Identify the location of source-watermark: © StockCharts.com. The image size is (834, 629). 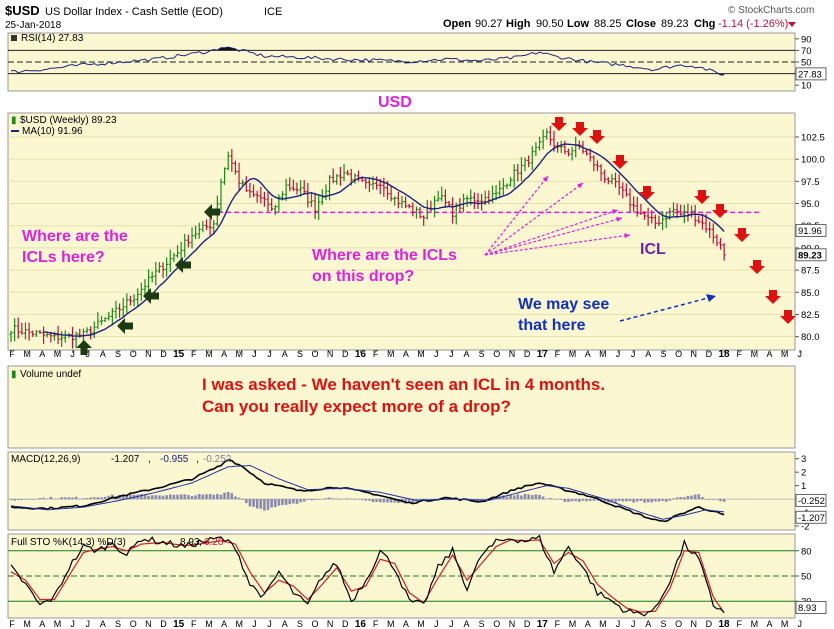
(771, 10).